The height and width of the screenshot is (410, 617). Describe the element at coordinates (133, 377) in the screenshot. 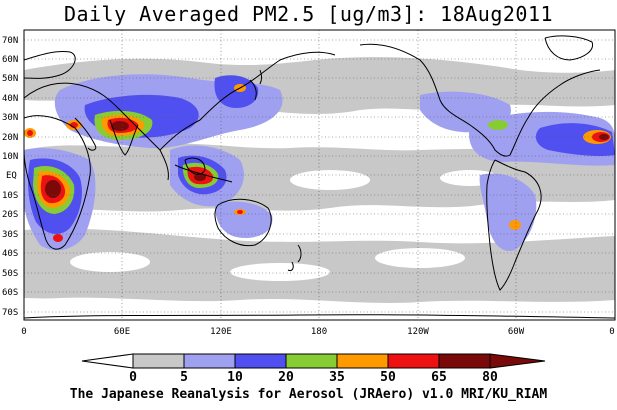

I see `colorbar-label-0: 0` at that location.